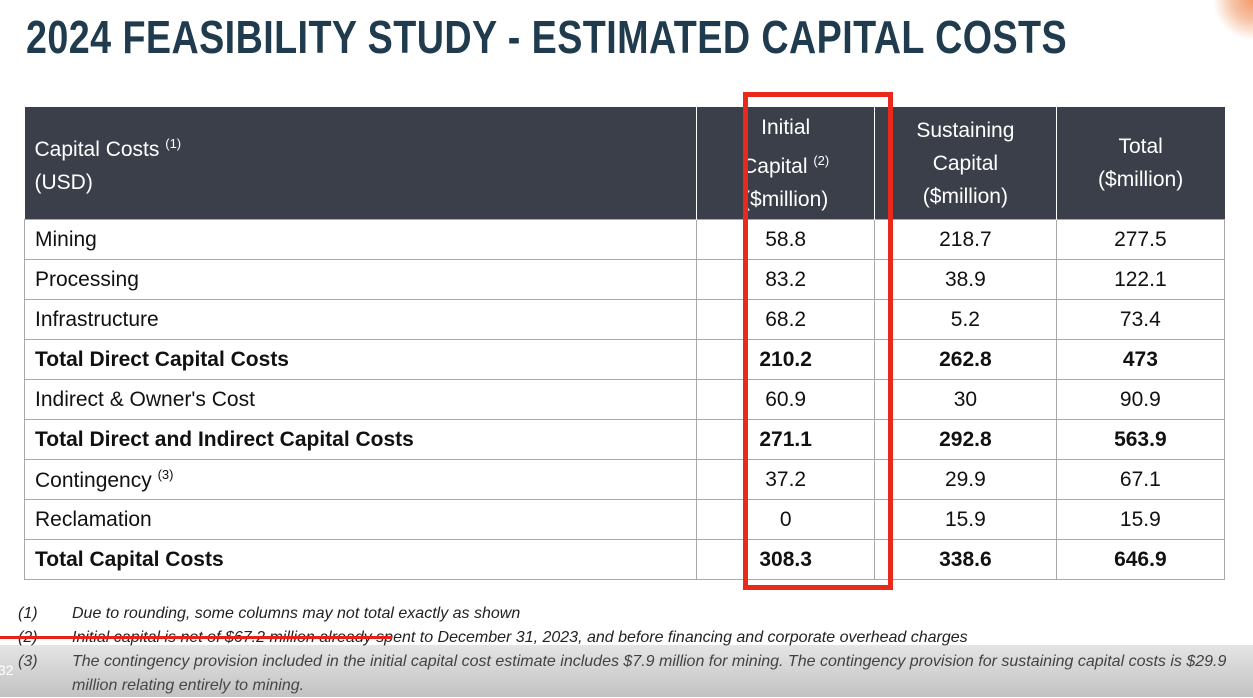  Describe the element at coordinates (965, 479) in the screenshot. I see `value-cell: 29.9` at that location.